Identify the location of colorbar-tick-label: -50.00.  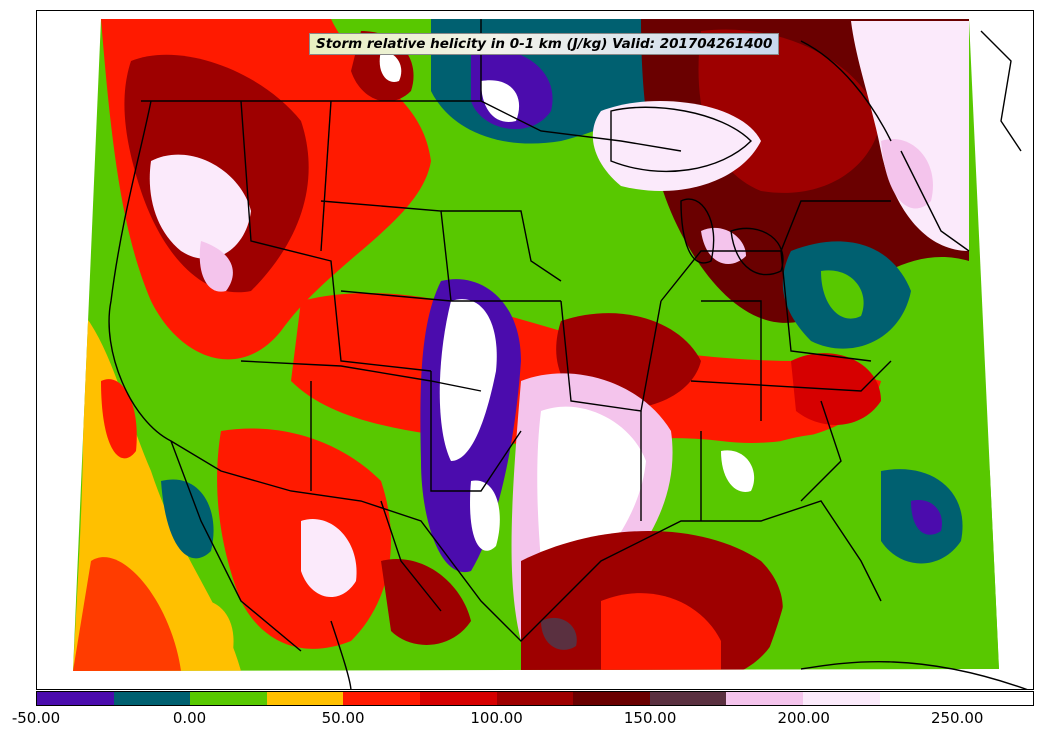
(36, 718).